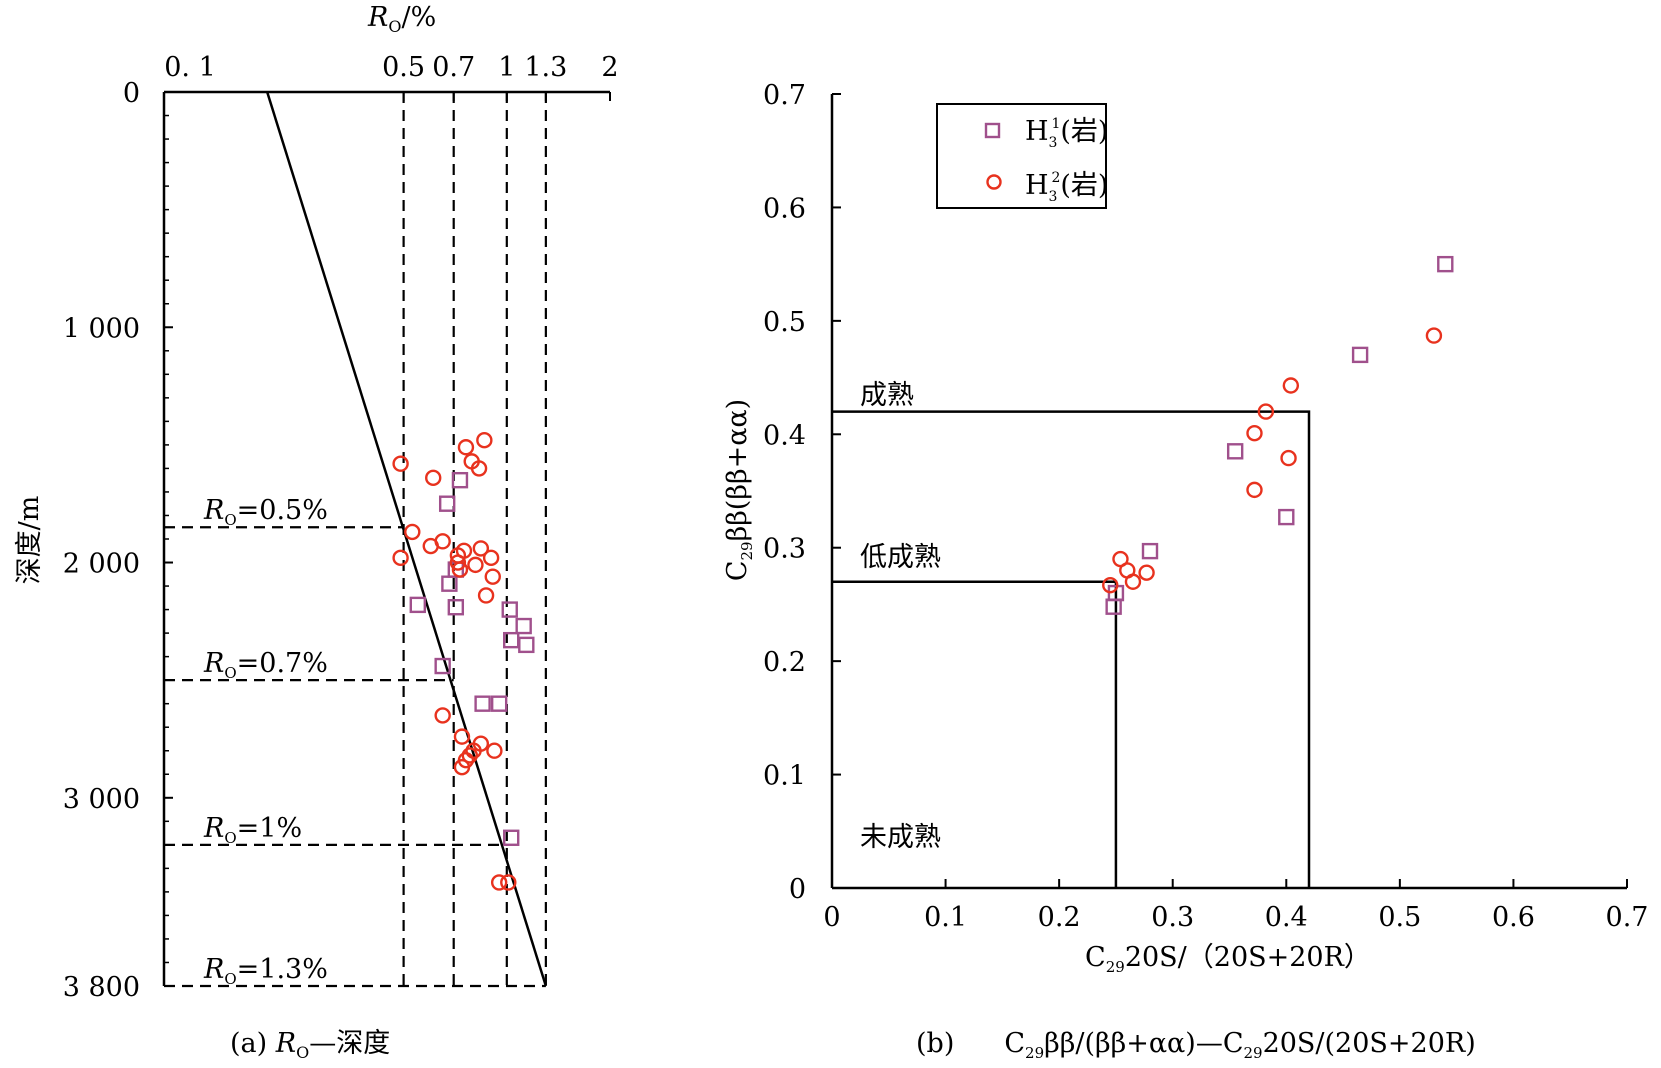 The height and width of the screenshot is (1068, 1661). Describe the element at coordinates (506, 67) in the screenshot. I see `chart-a-x-tick-label: 1` at that location.